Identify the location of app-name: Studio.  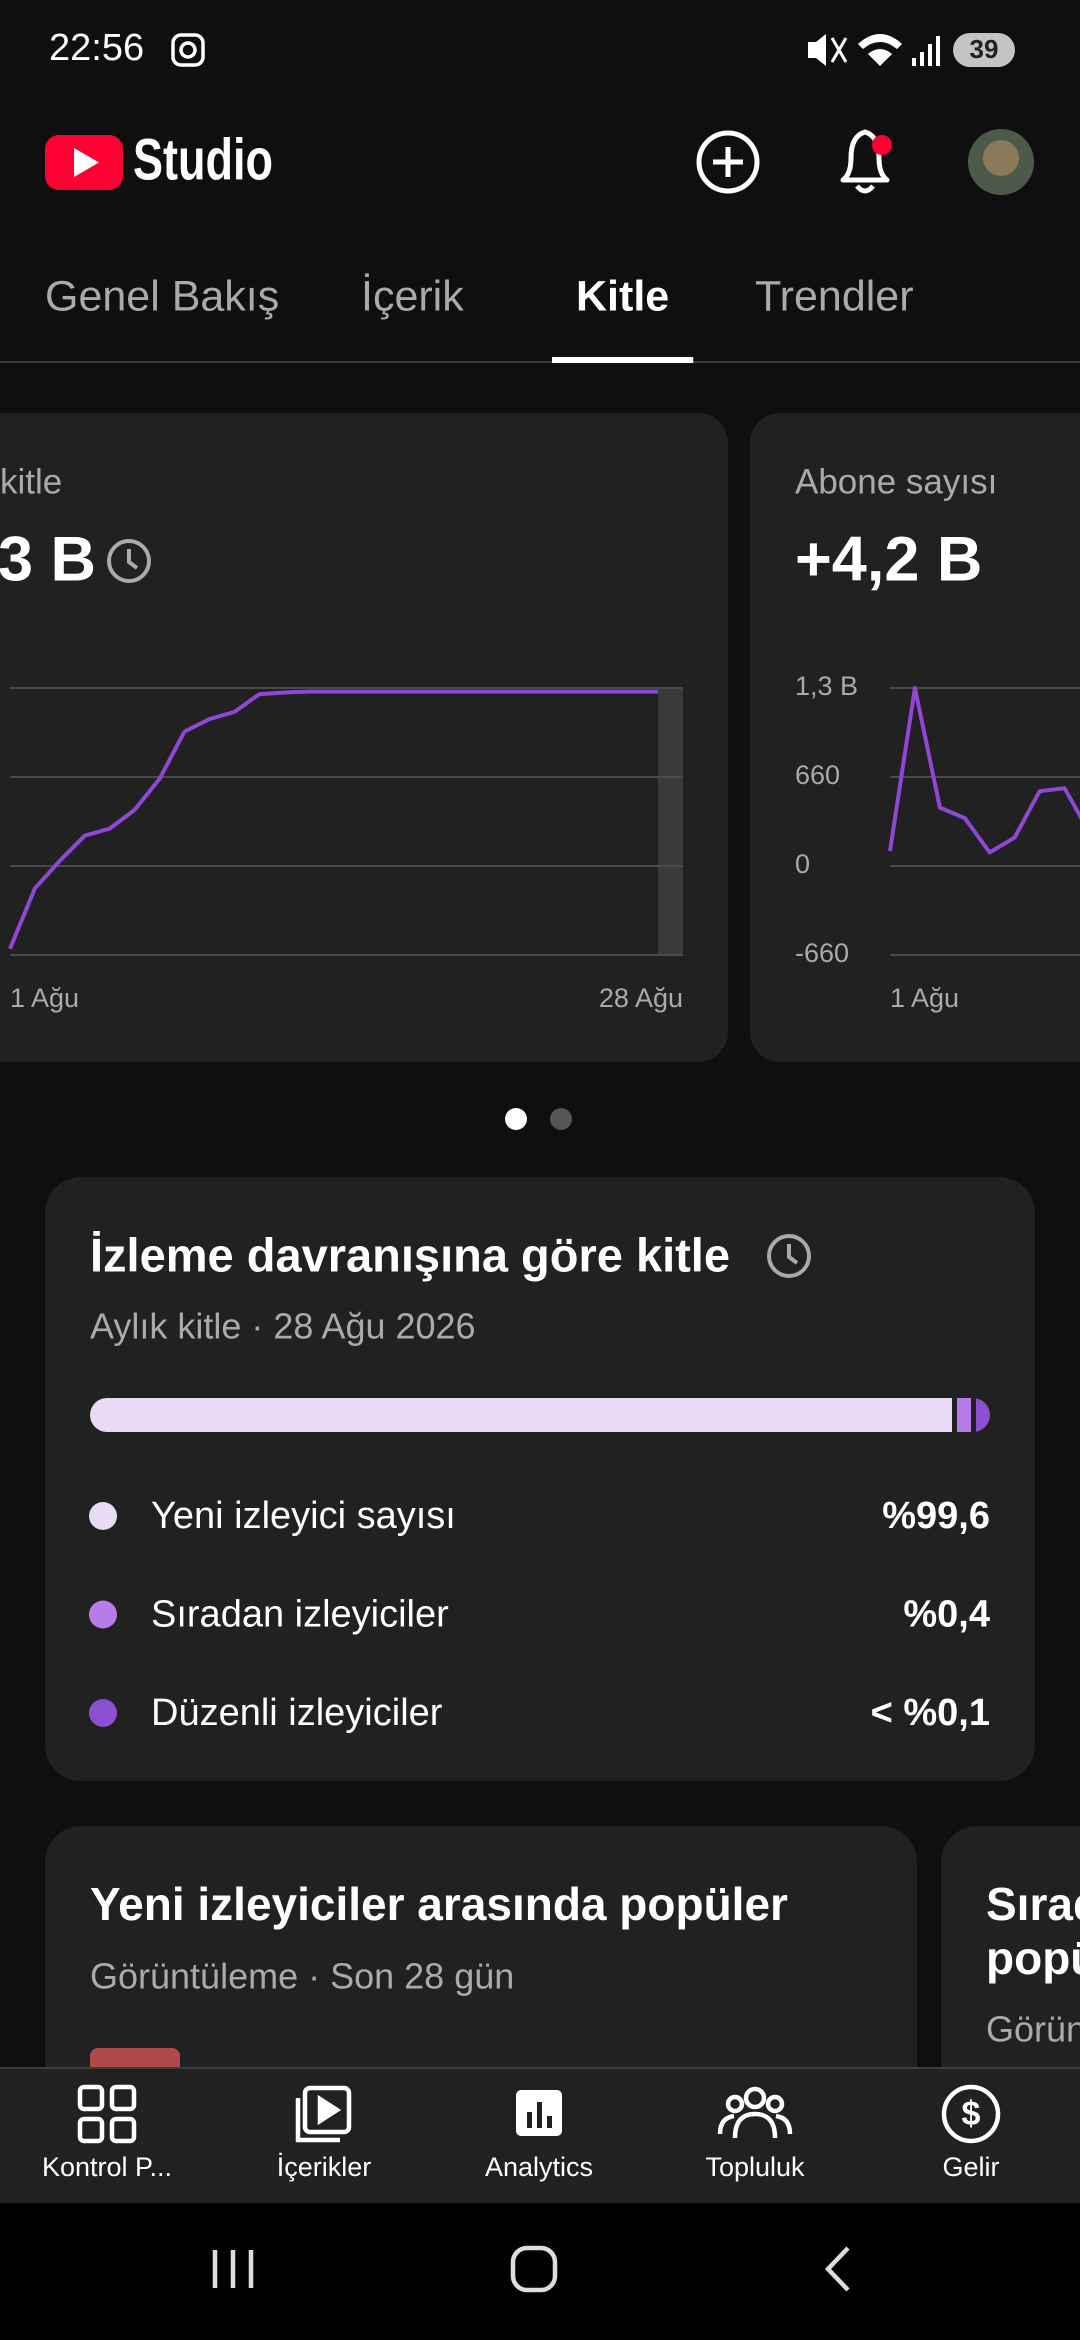
(203, 159).